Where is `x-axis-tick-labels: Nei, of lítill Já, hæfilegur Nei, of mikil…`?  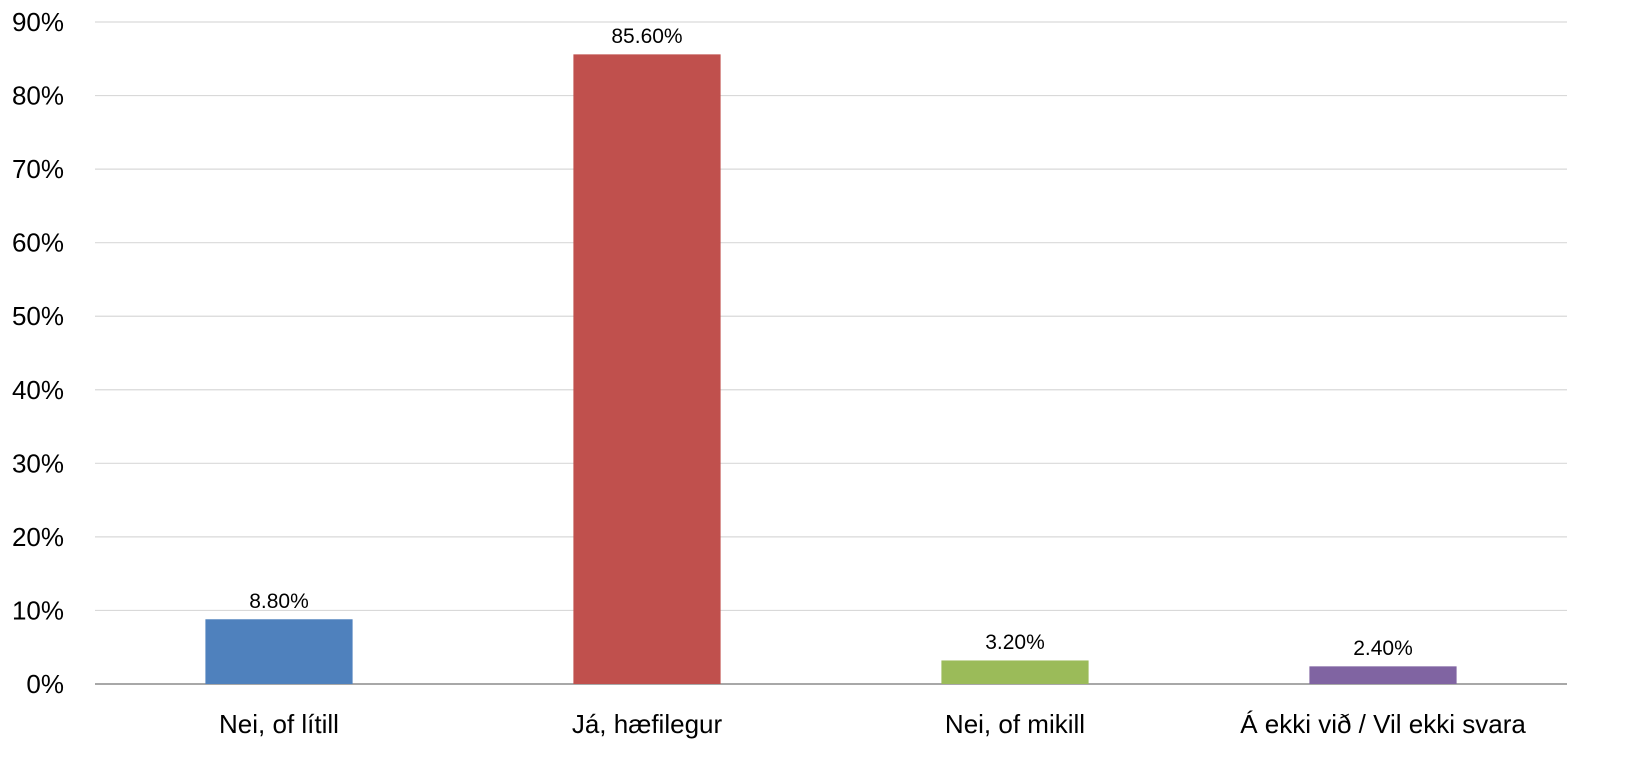 x-axis-tick-labels: Nei, of lítill Já, hæfilegur Nei, of mikil… is located at coordinates (872, 724).